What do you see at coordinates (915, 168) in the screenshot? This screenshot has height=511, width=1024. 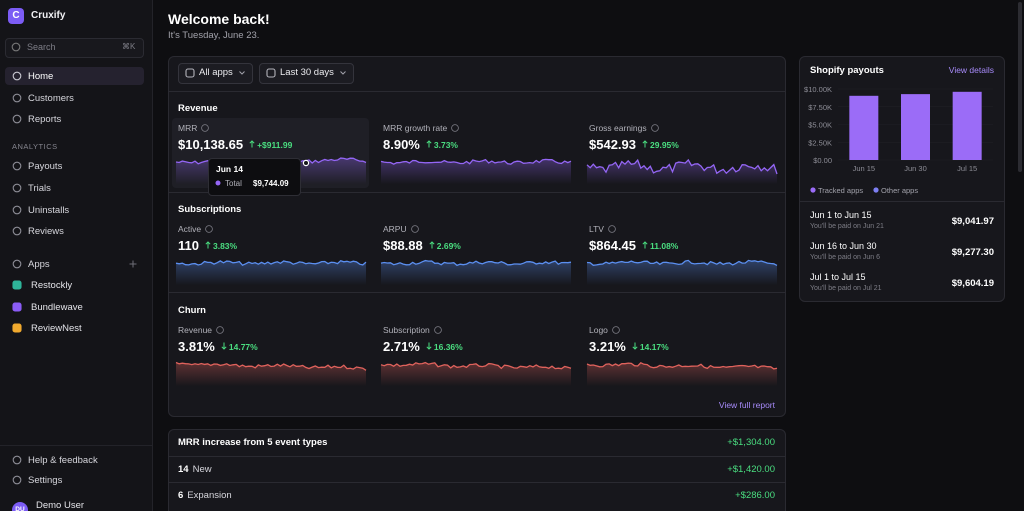 I see `x-tick-label: Jun 30` at bounding box center [915, 168].